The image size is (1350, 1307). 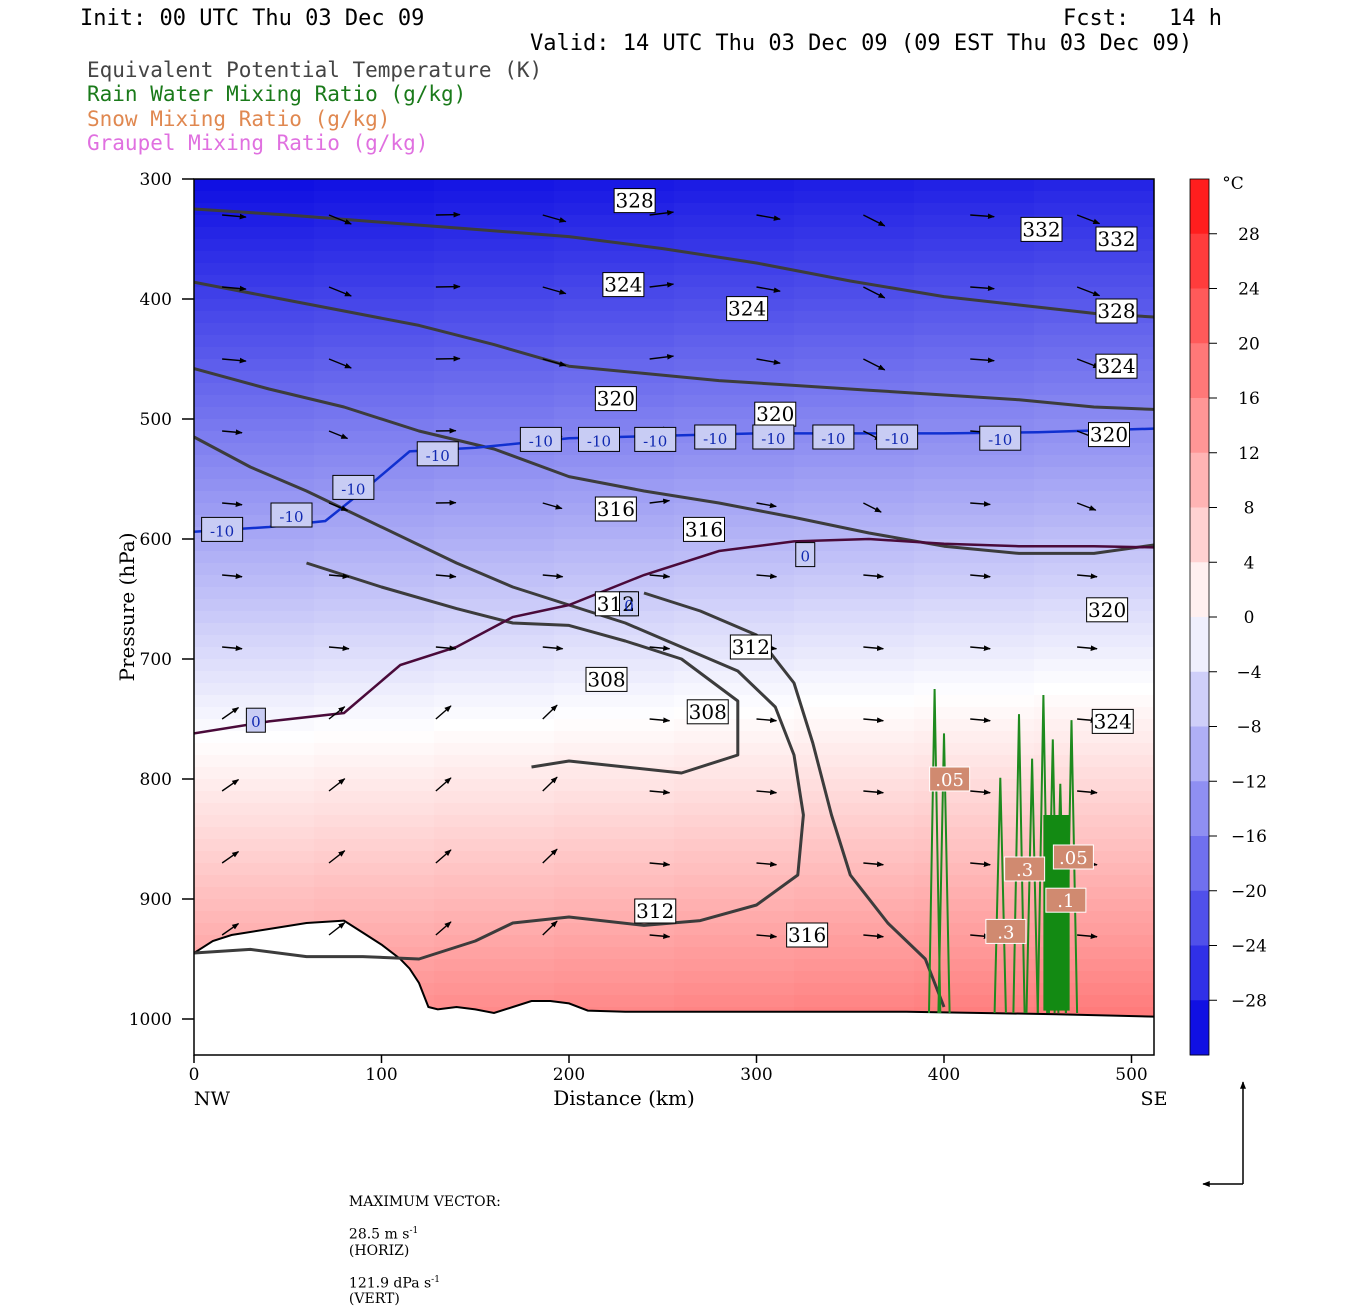 I want to click on contour-label: 308, so click(x=708, y=712).